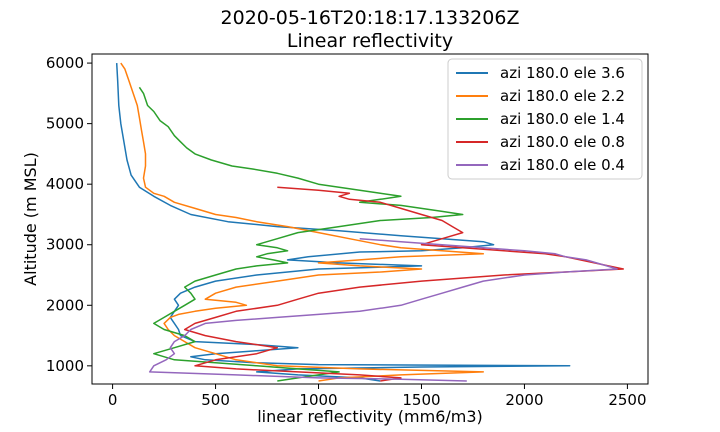 The height and width of the screenshot is (432, 720). What do you see at coordinates (377, 396) in the screenshot?
I see `x-axis-ticks: 0 500 1000 1500 2000 2500` at bounding box center [377, 396].